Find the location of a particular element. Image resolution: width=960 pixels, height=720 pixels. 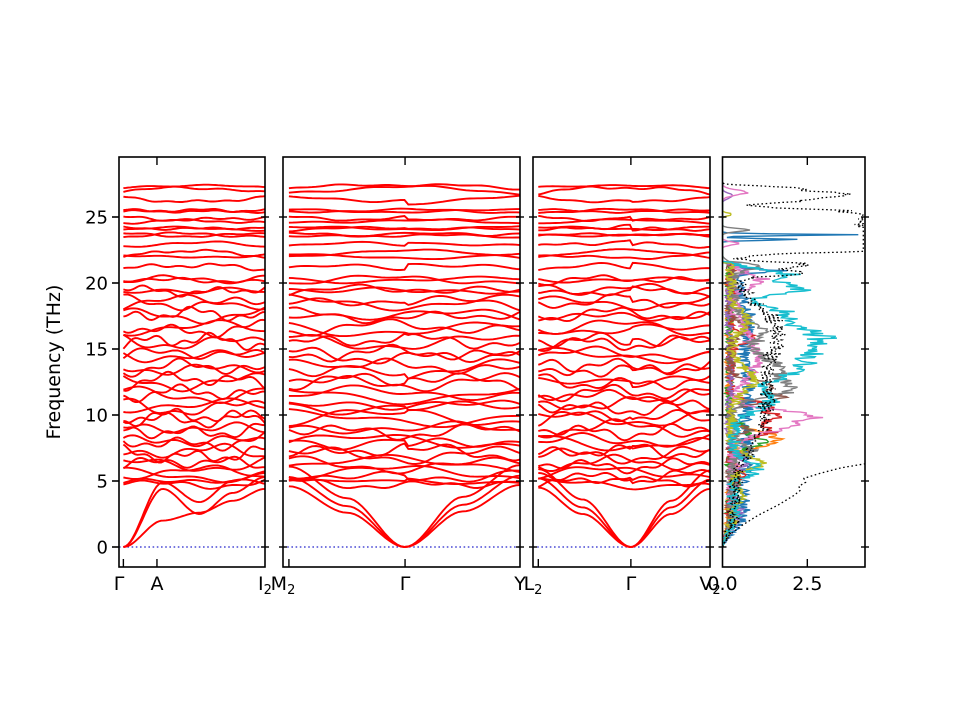

y-tick-label: 0 is located at coordinates (102, 548).